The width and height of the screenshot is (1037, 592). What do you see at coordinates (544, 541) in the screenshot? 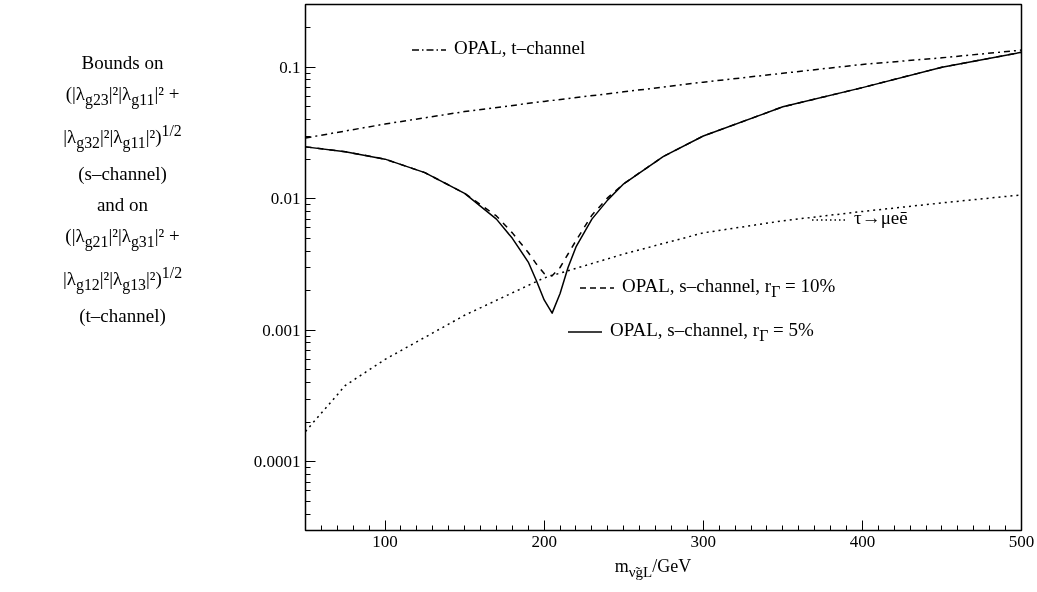
I see `x-tick-label: 200` at bounding box center [544, 541].